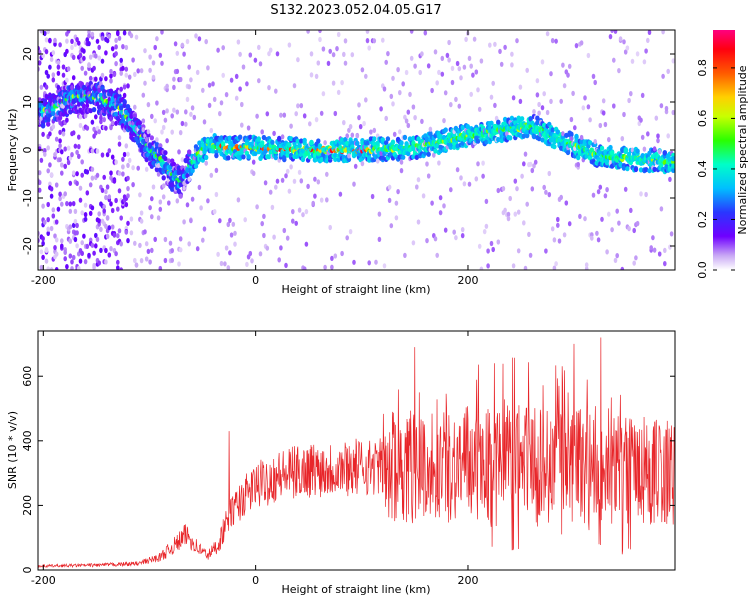  I want to click on x-tick-label: 0, so click(255, 580).